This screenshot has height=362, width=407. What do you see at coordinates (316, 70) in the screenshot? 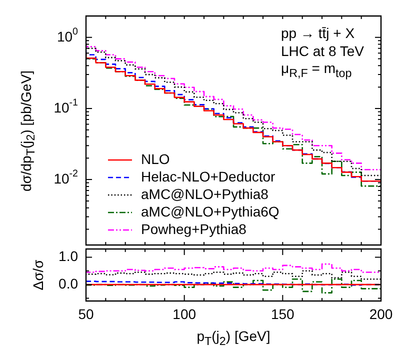
I see `annotation: μ$_{R,F}$ = m$_{top}$` at bounding box center [316, 70].